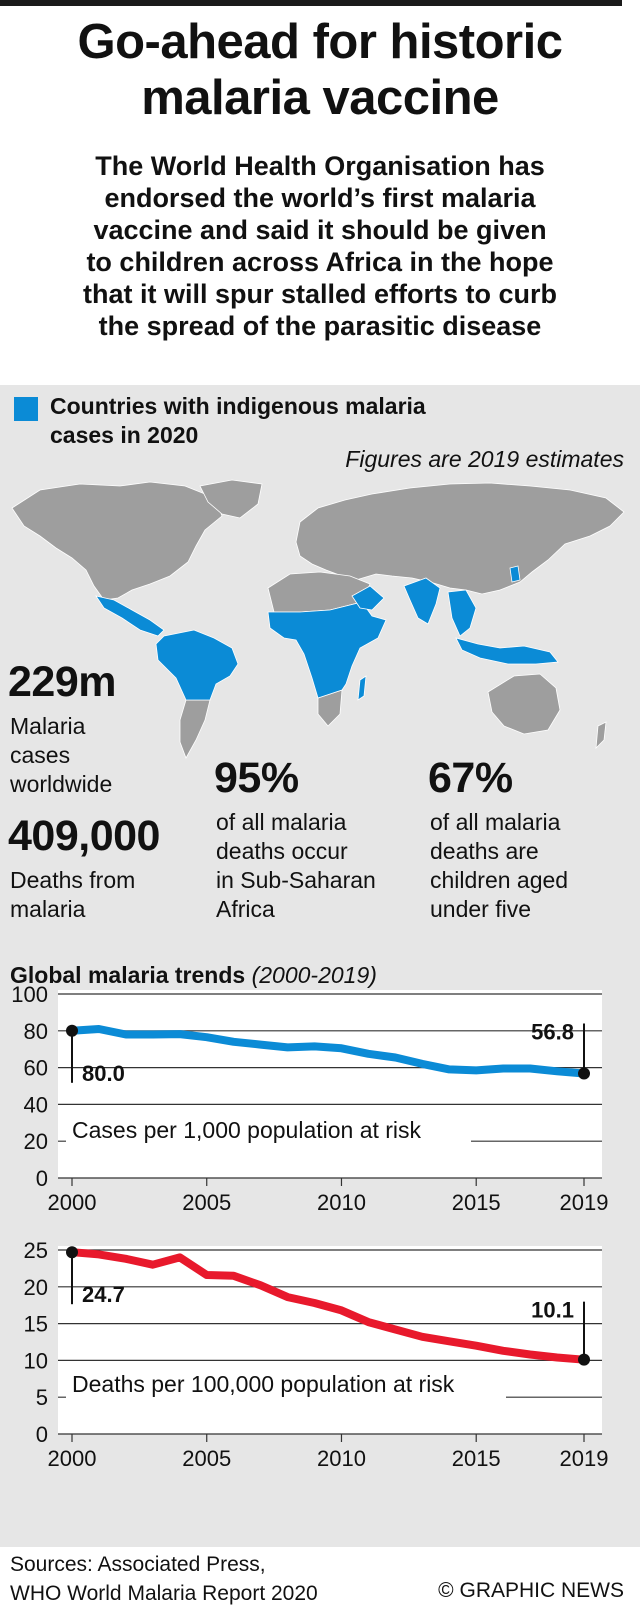  Describe the element at coordinates (238, 406) in the screenshot. I see `legend-line-1: Countries with indigenous malaria` at that location.